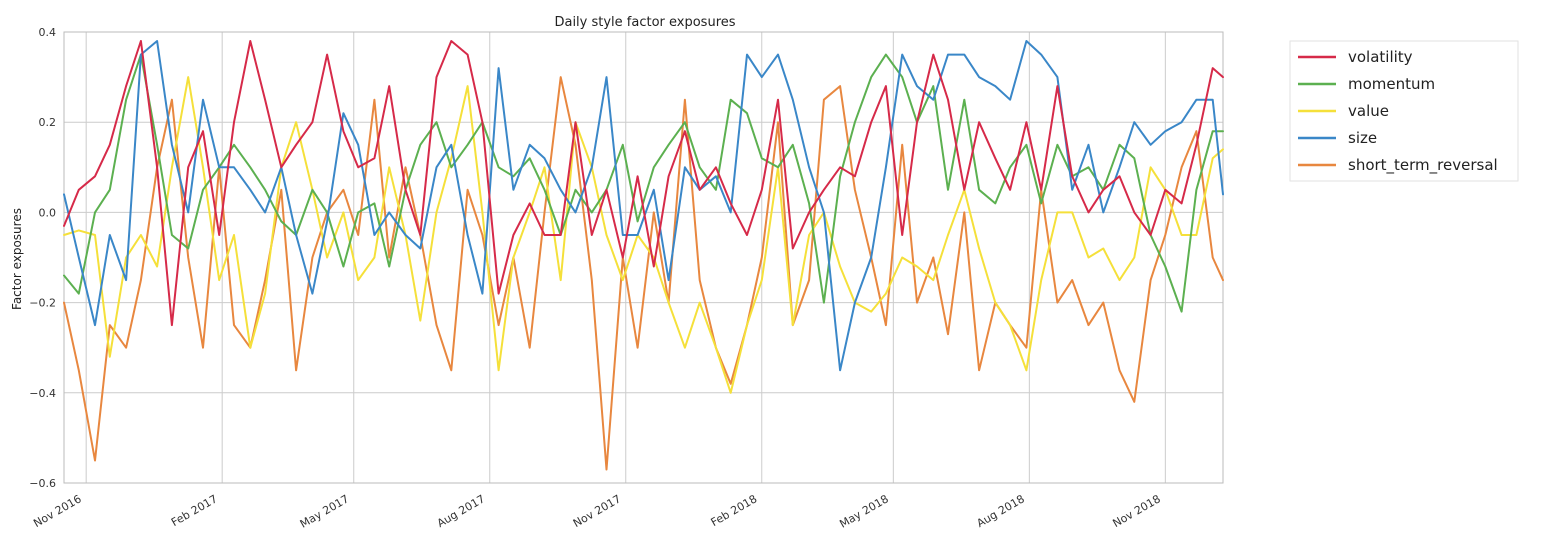 The image size is (1542, 544). I want to click on chart-title: Daily style factor exposures, so click(644, 22).